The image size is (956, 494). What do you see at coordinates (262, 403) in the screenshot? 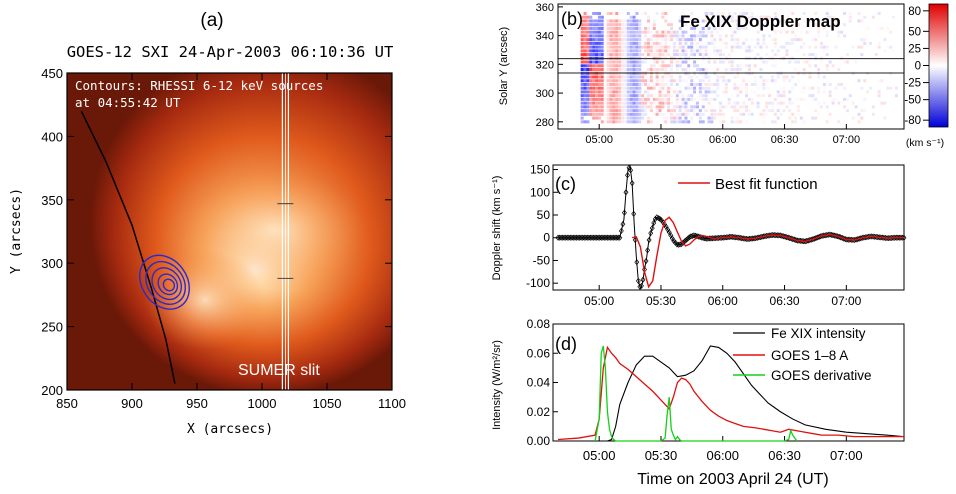
I see `x-tick-label: 1000` at bounding box center [262, 403].